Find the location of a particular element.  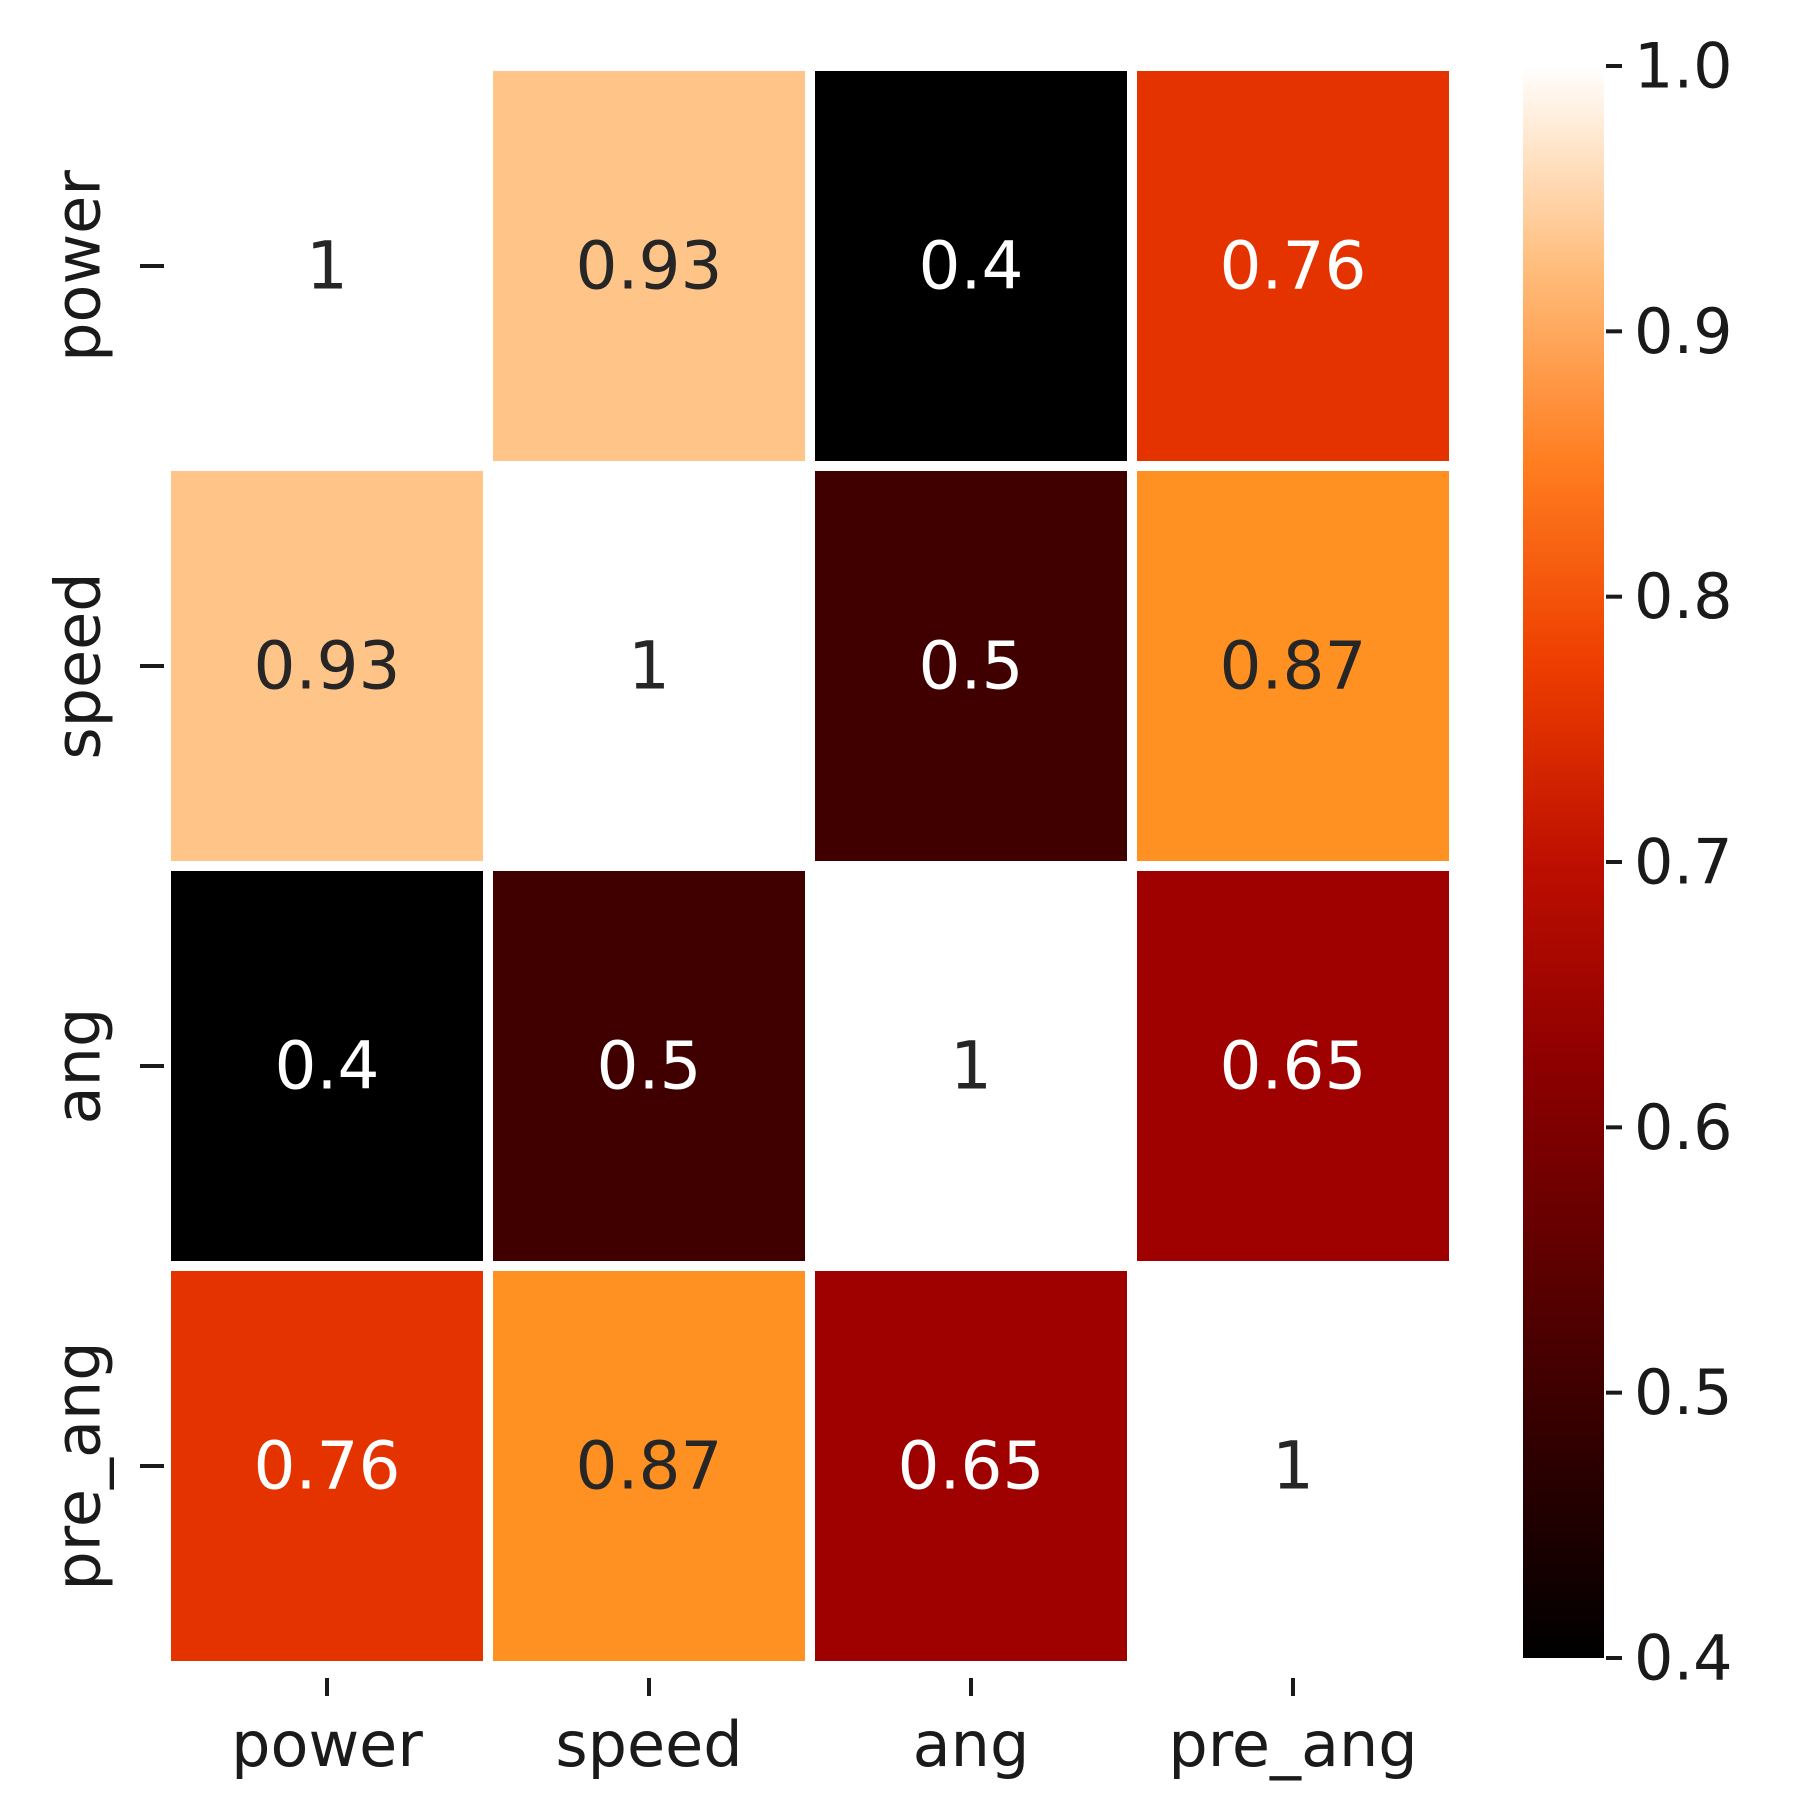

y-axis: power speed ang pre_ang is located at coordinates (103, 880).